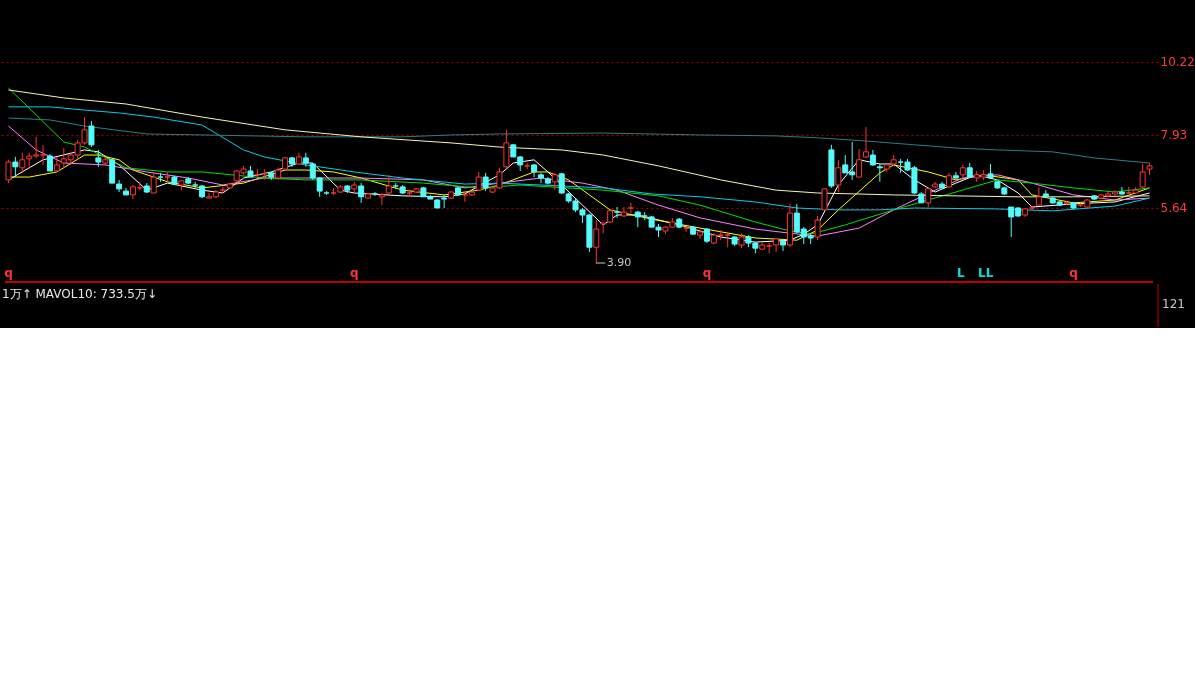  What do you see at coordinates (985, 273) in the screenshot?
I see `annotation: LL` at bounding box center [985, 273].